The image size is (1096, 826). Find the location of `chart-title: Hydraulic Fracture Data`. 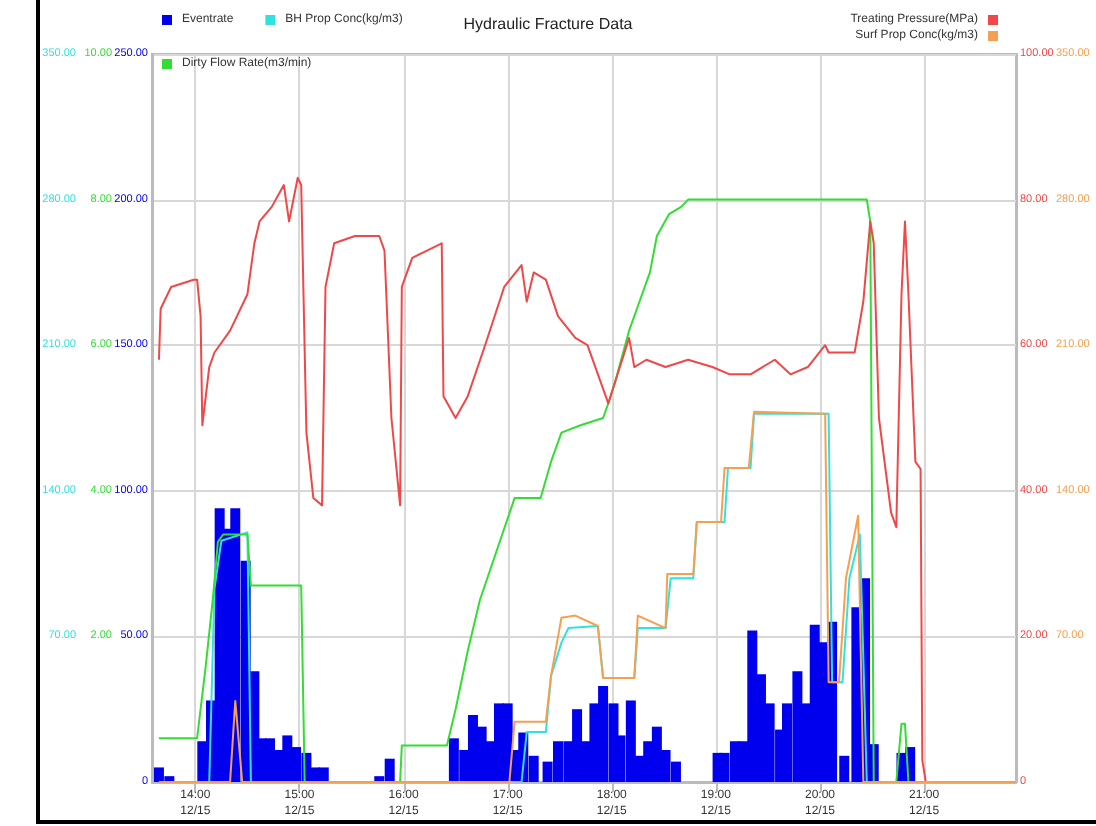

chart-title: Hydraulic Fracture Data is located at coordinates (548, 24).